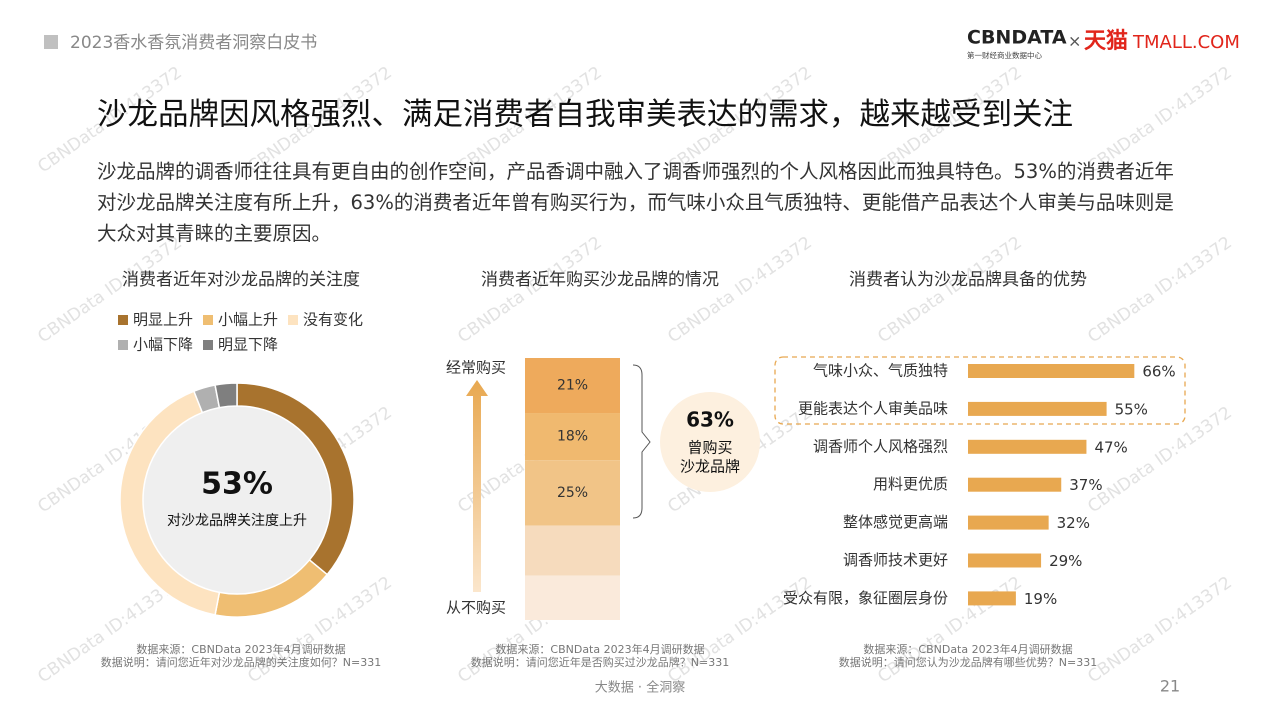 The height and width of the screenshot is (720, 1280). I want to click on value-label: 47%, so click(1110, 447).